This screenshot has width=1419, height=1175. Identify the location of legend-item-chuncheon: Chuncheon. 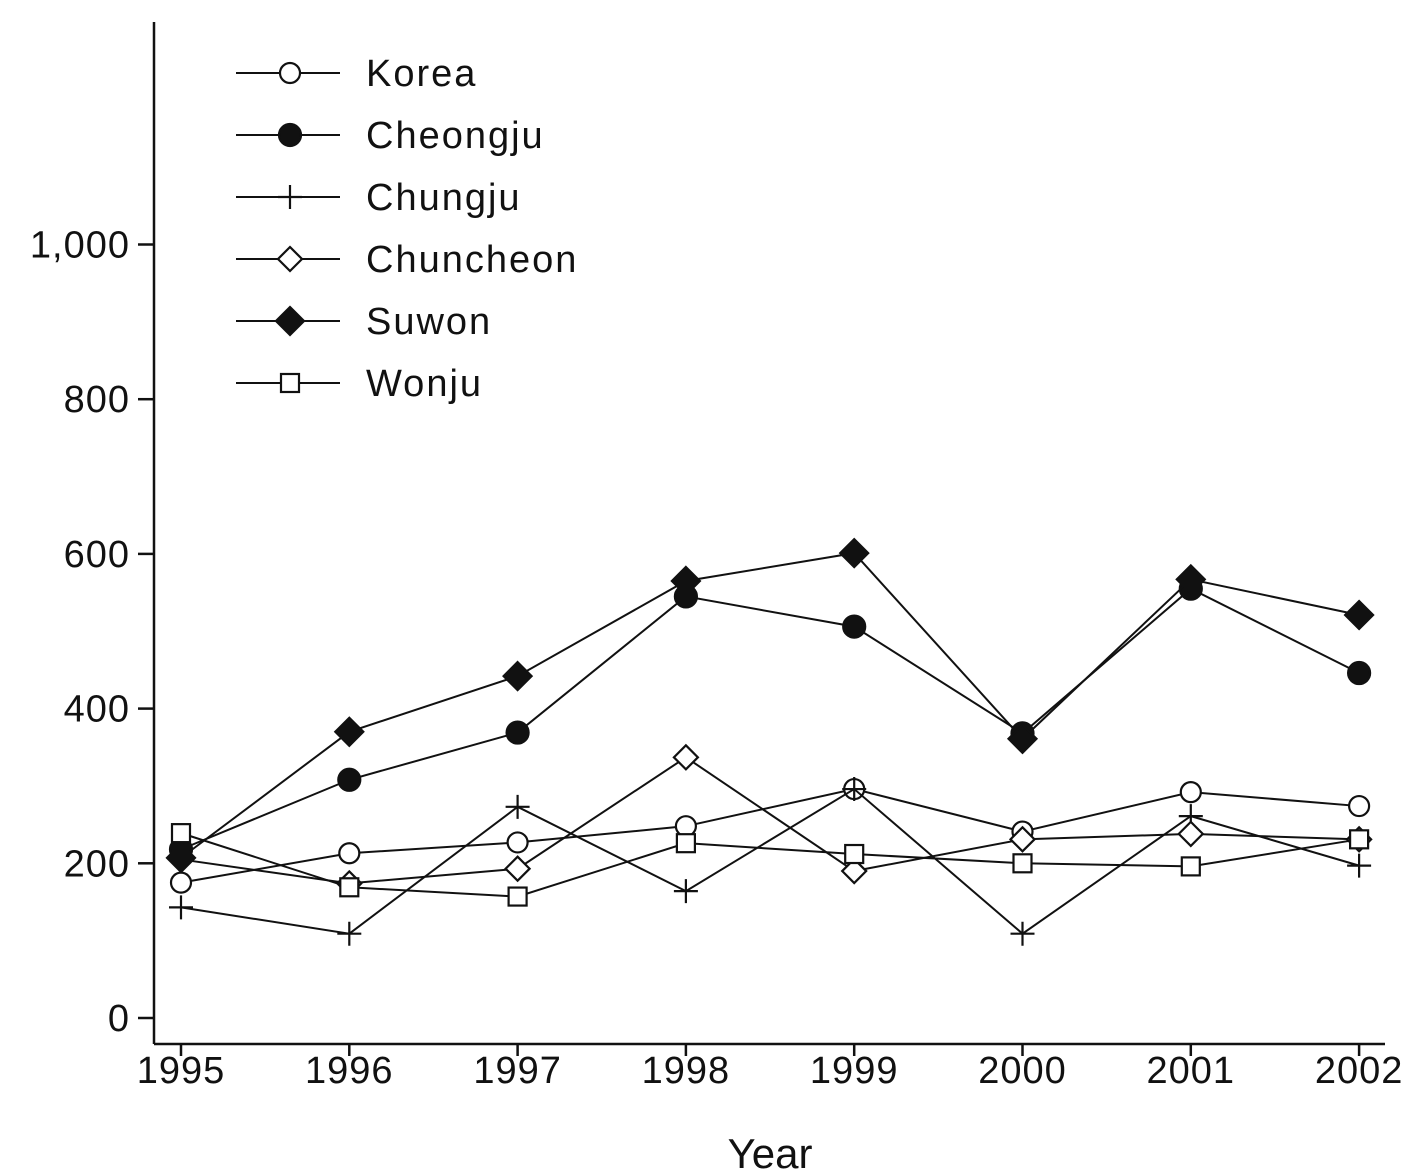
(407, 260).